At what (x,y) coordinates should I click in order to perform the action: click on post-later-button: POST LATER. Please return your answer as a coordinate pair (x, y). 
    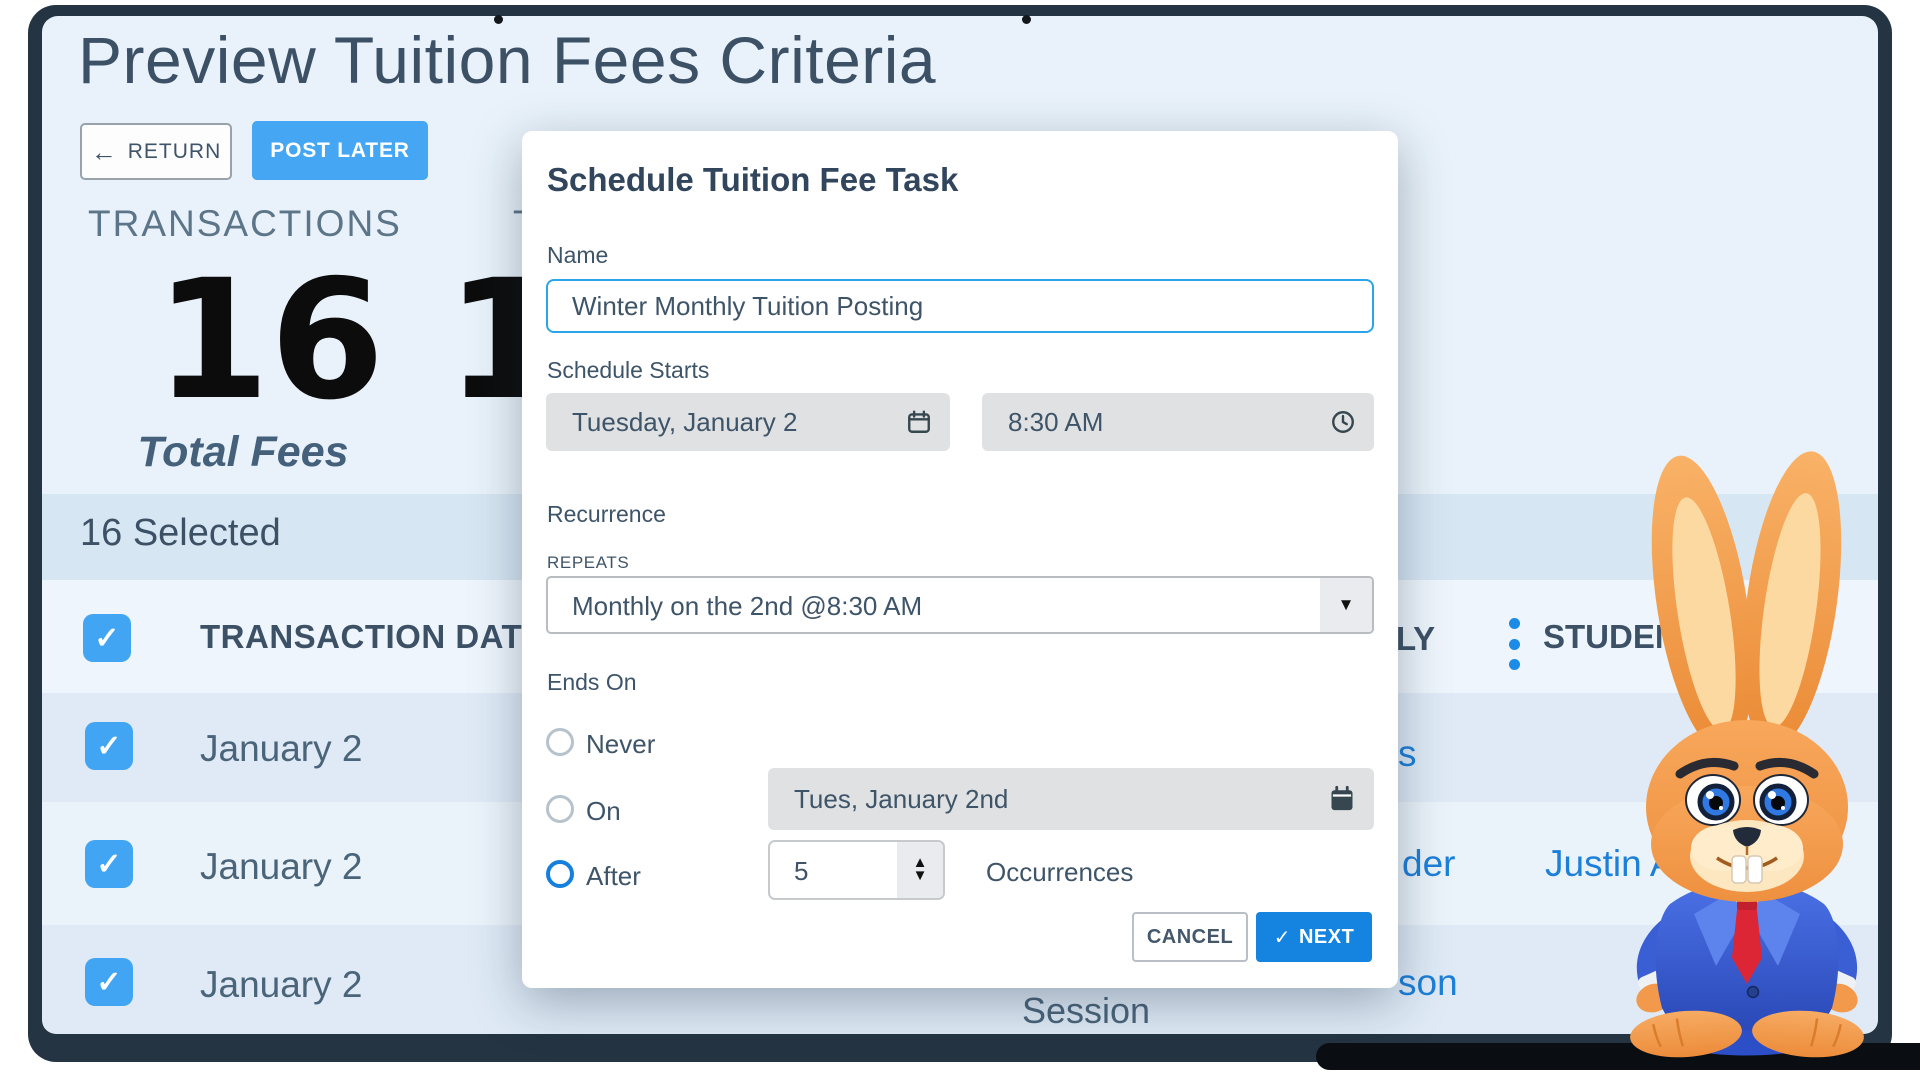
    Looking at the image, I should click on (340, 150).